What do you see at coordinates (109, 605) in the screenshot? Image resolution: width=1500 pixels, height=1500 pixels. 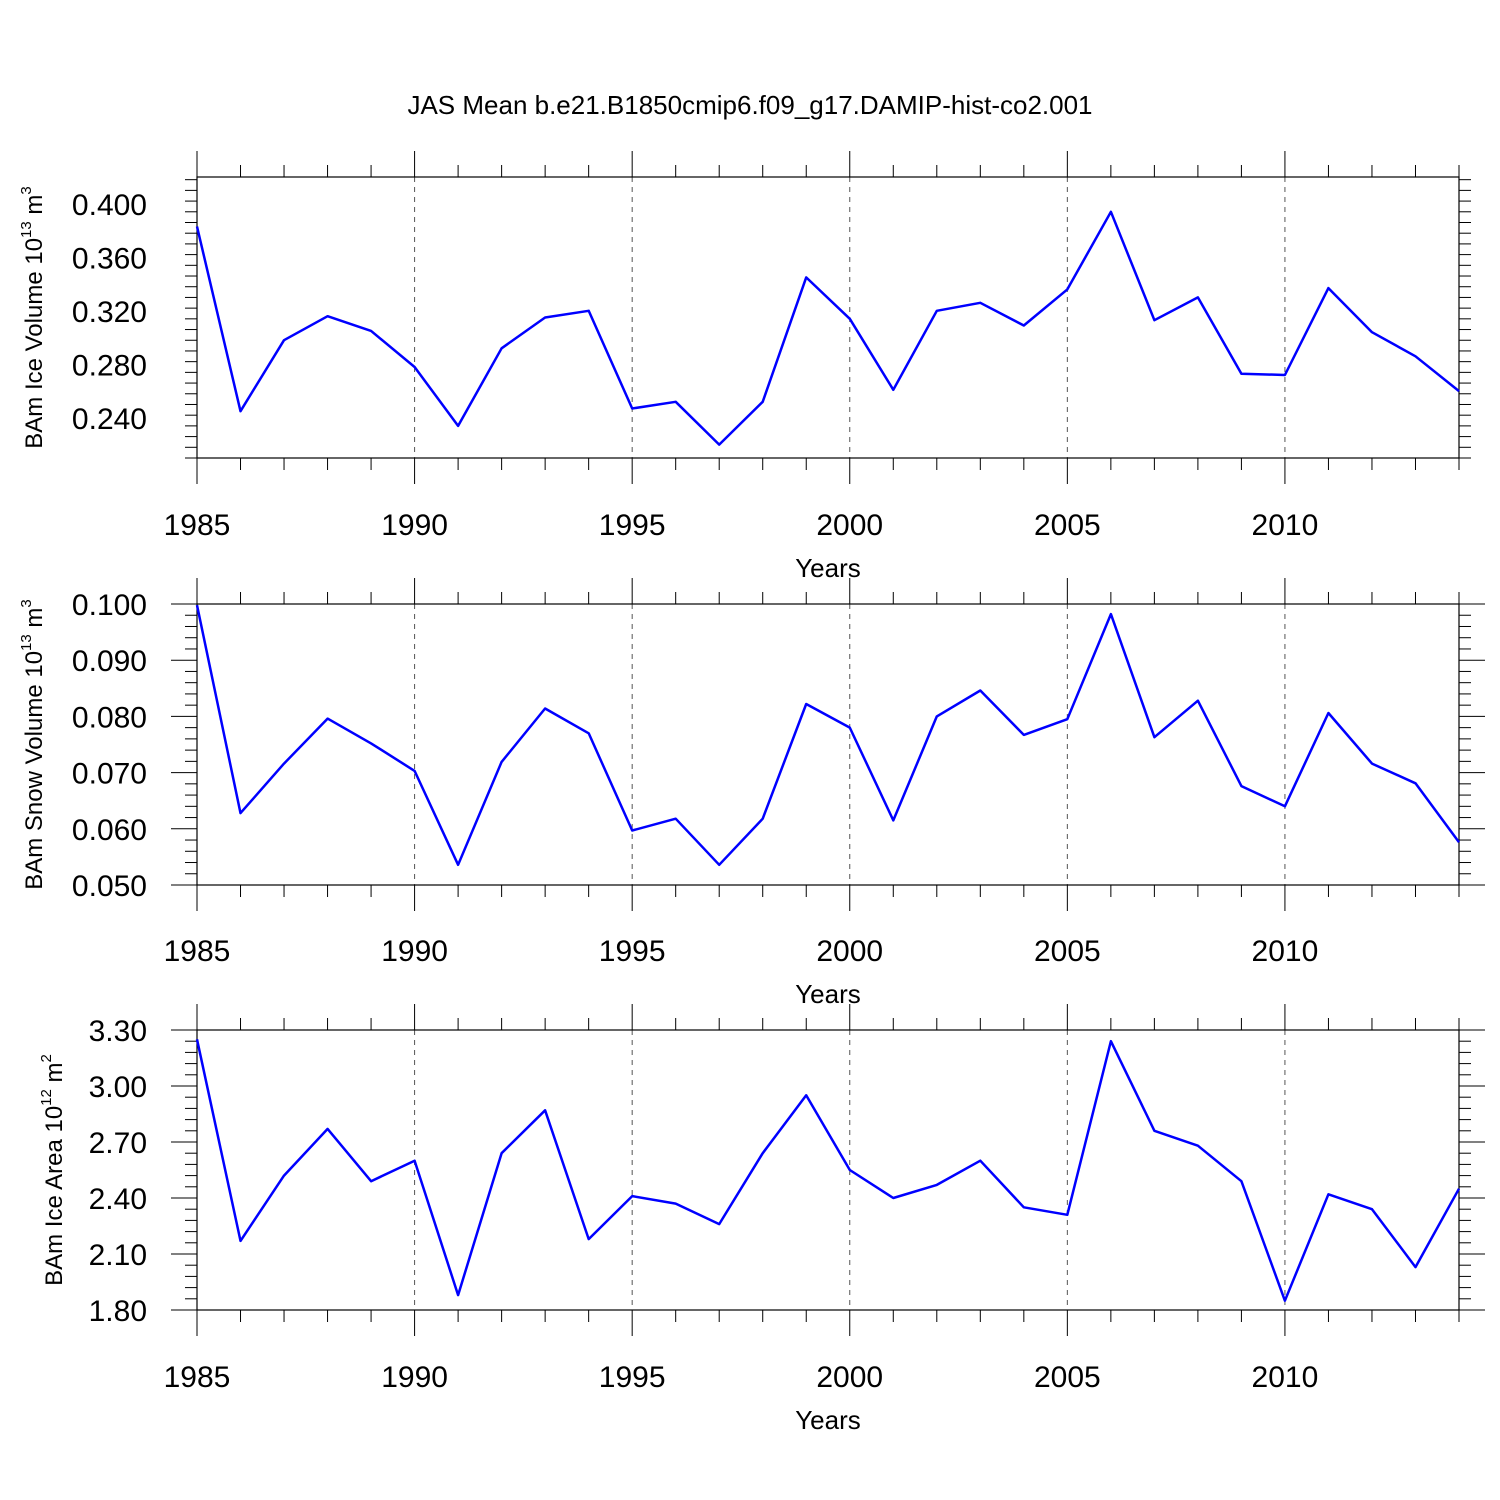 I see `y-tick-label: 0.100` at bounding box center [109, 605].